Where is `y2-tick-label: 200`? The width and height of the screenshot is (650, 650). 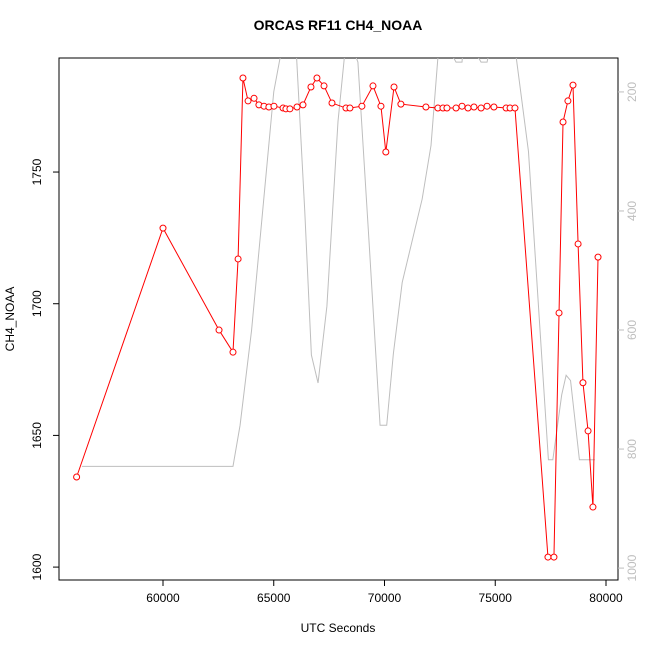 y2-tick-label: 200 is located at coordinates (632, 92).